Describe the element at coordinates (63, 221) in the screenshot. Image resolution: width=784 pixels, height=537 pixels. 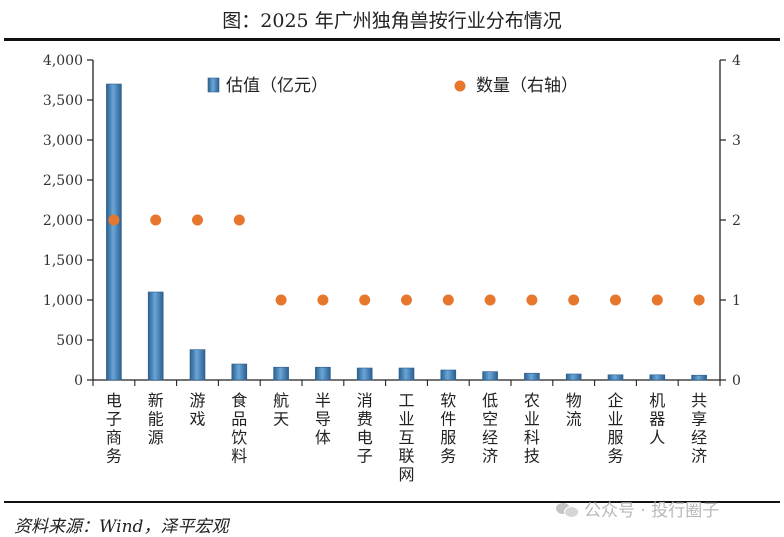
I see `left-tick-label: 2,000` at that location.